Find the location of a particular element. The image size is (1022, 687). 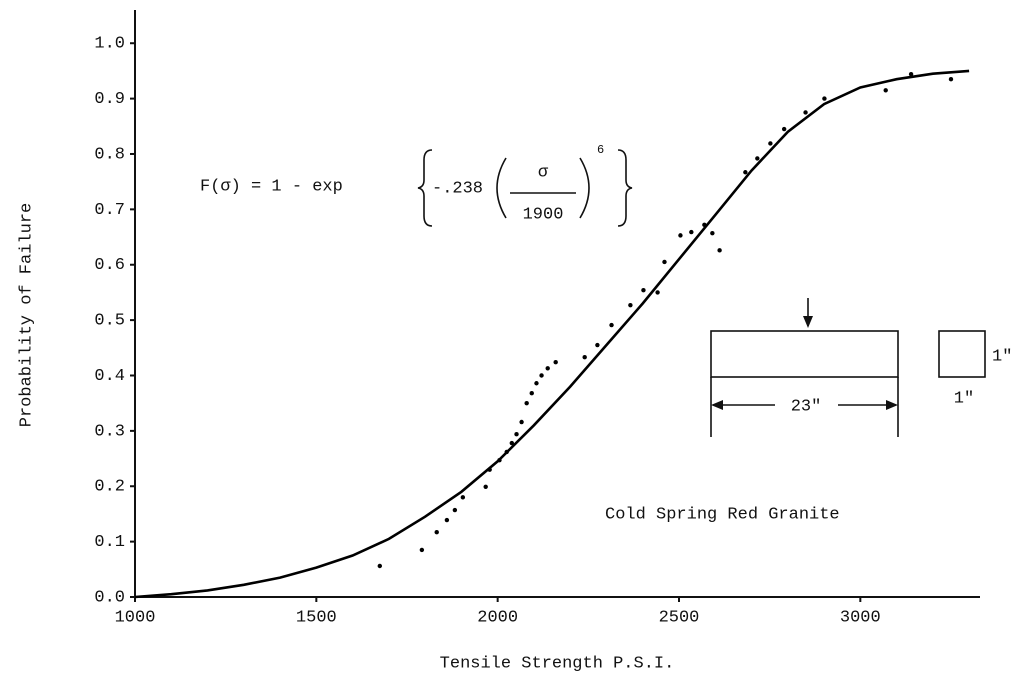

section-width: 1" is located at coordinates (964, 398).